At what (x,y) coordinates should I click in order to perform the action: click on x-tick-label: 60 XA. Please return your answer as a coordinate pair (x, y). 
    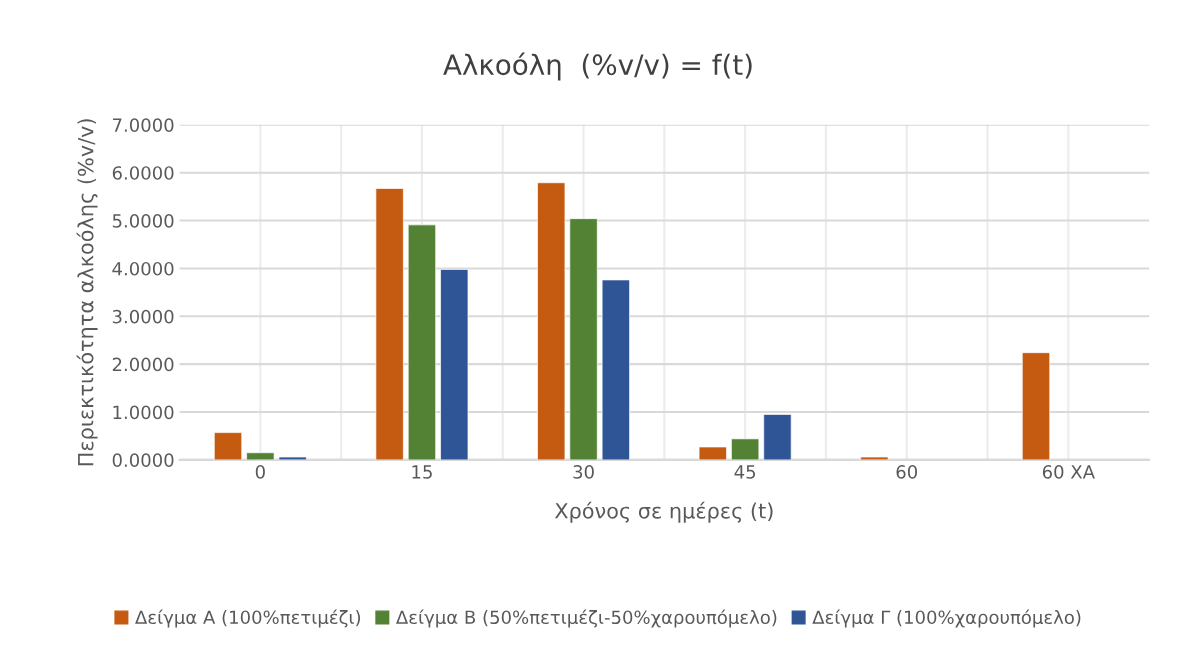
    Looking at the image, I should click on (1068, 472).